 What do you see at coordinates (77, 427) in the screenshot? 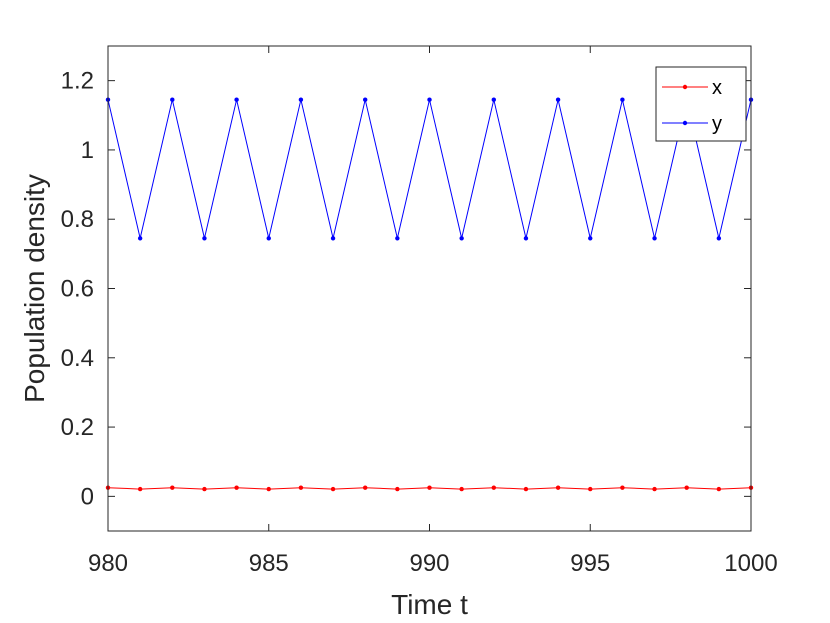
I see `y-tick-label: 0.2` at bounding box center [77, 427].